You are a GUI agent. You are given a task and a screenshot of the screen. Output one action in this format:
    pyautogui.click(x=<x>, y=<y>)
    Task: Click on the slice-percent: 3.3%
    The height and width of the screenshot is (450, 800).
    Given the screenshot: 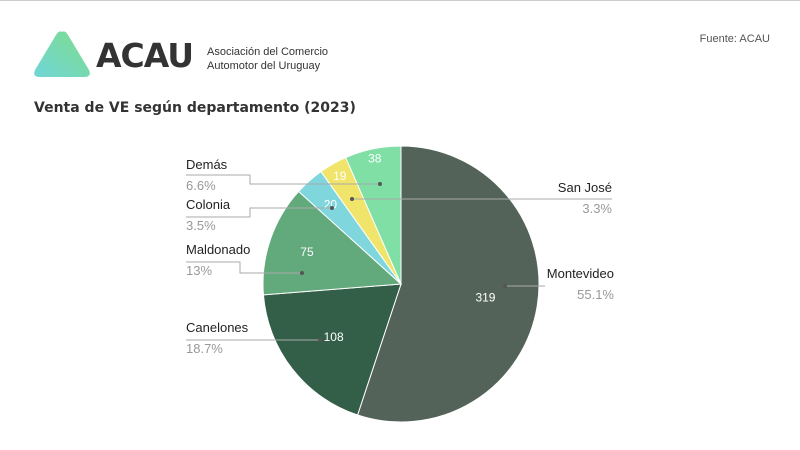 What is the action you would take?
    pyautogui.click(x=597, y=208)
    